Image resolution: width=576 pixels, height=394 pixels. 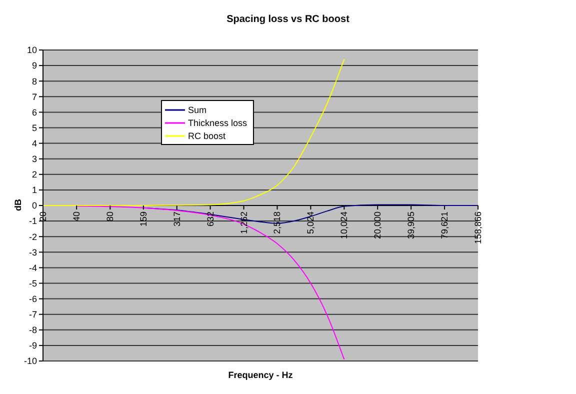 I want to click on y-axis-title: dB, so click(x=18, y=204).